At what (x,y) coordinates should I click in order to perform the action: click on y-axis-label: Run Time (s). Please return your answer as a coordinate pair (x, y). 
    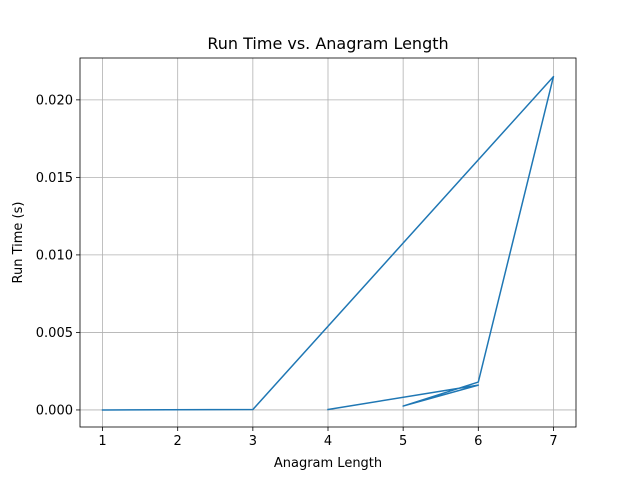
    Looking at the image, I should click on (18, 243).